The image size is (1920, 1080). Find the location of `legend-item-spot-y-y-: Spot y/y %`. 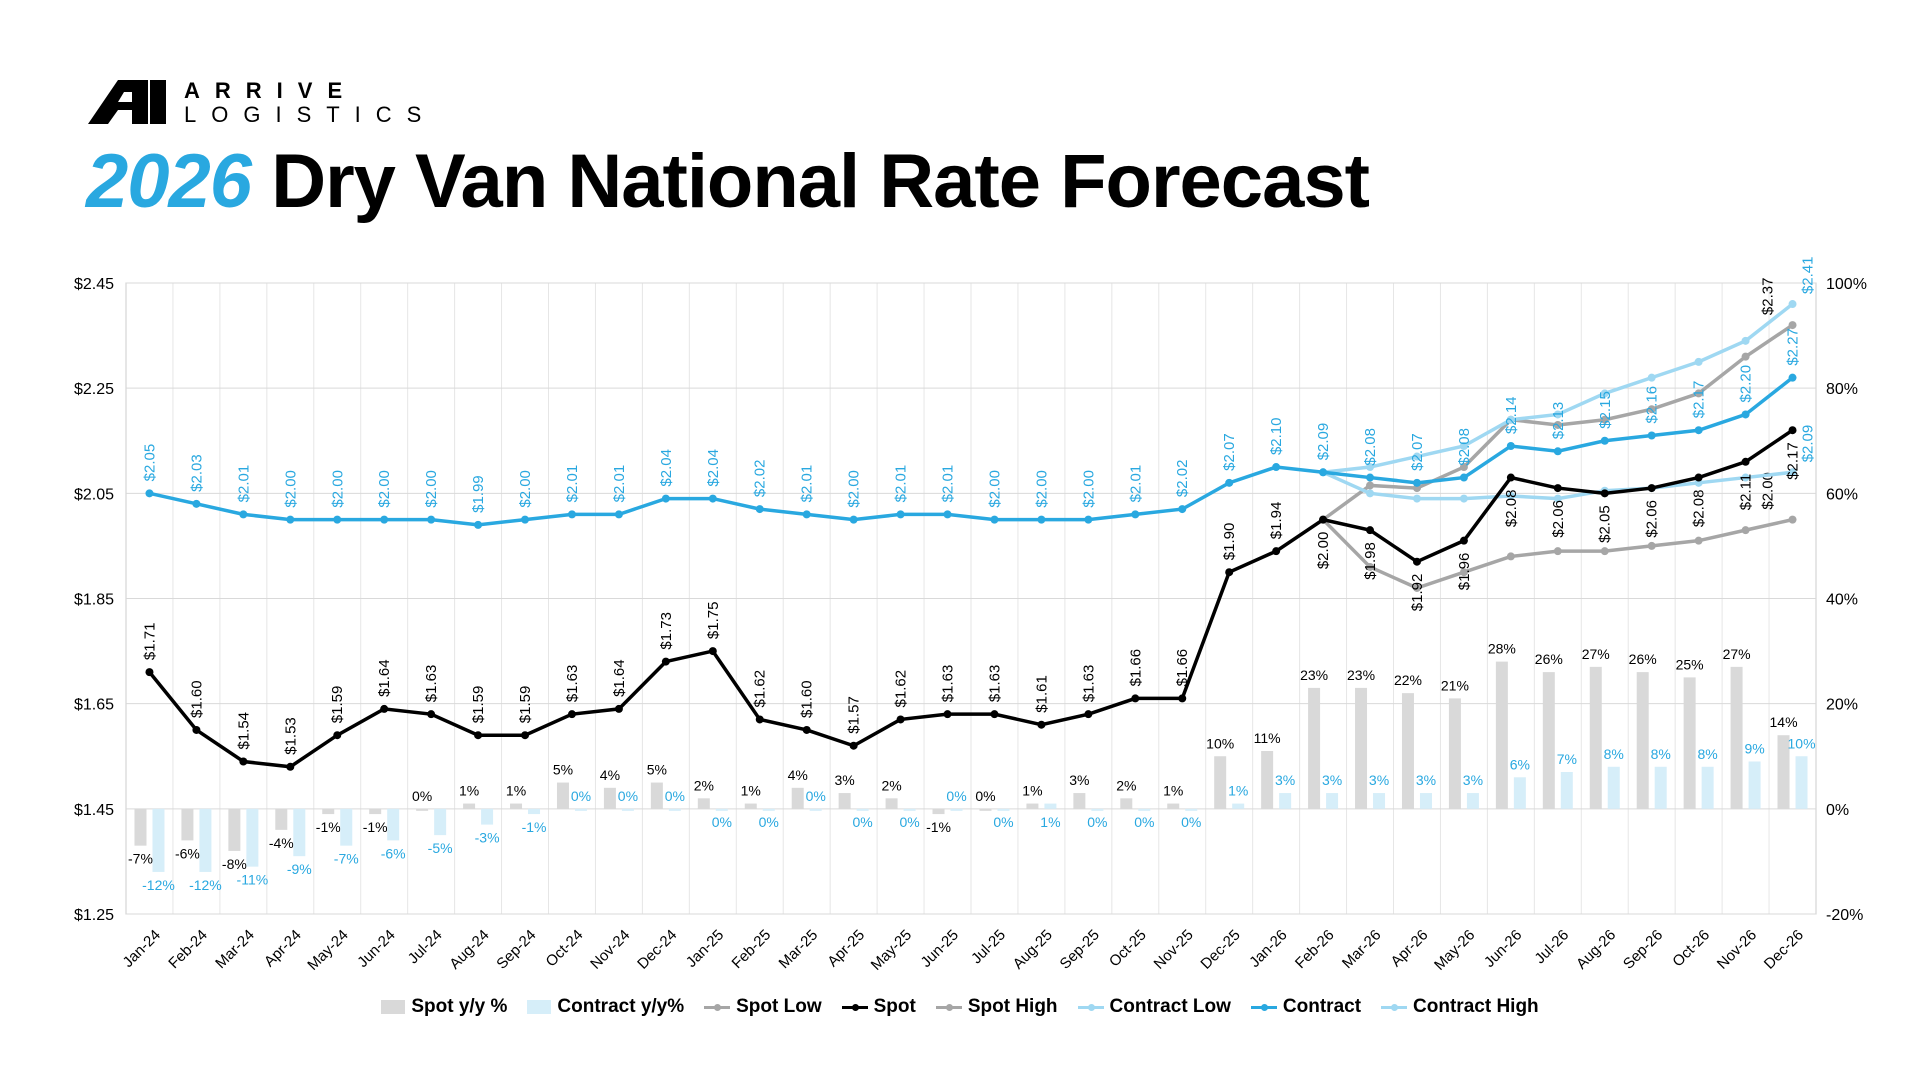

legend-item-spot-y-y-: Spot y/y % is located at coordinates (444, 1007).